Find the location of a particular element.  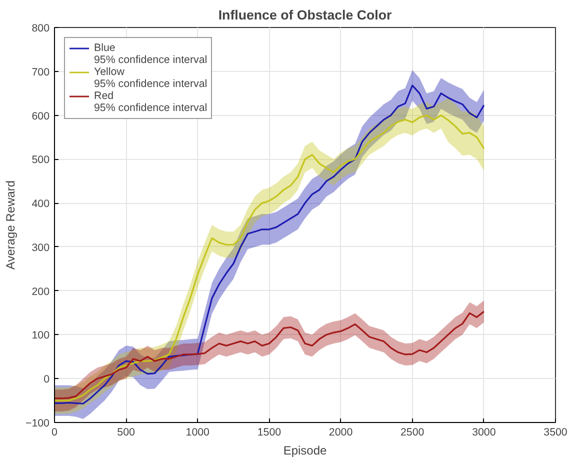

x-tick-label: 3000 is located at coordinates (484, 432).